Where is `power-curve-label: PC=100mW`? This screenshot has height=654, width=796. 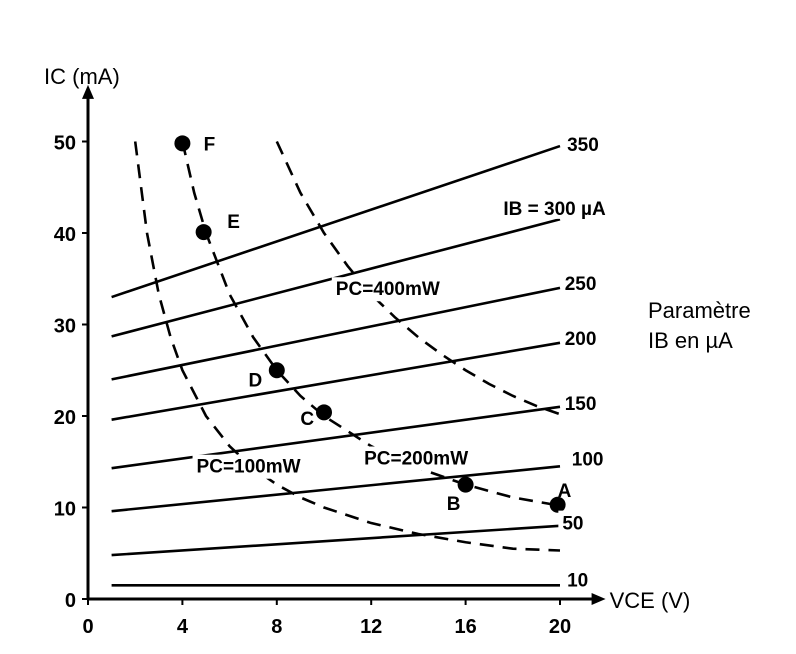
power-curve-label: PC=100mW is located at coordinates (249, 467).